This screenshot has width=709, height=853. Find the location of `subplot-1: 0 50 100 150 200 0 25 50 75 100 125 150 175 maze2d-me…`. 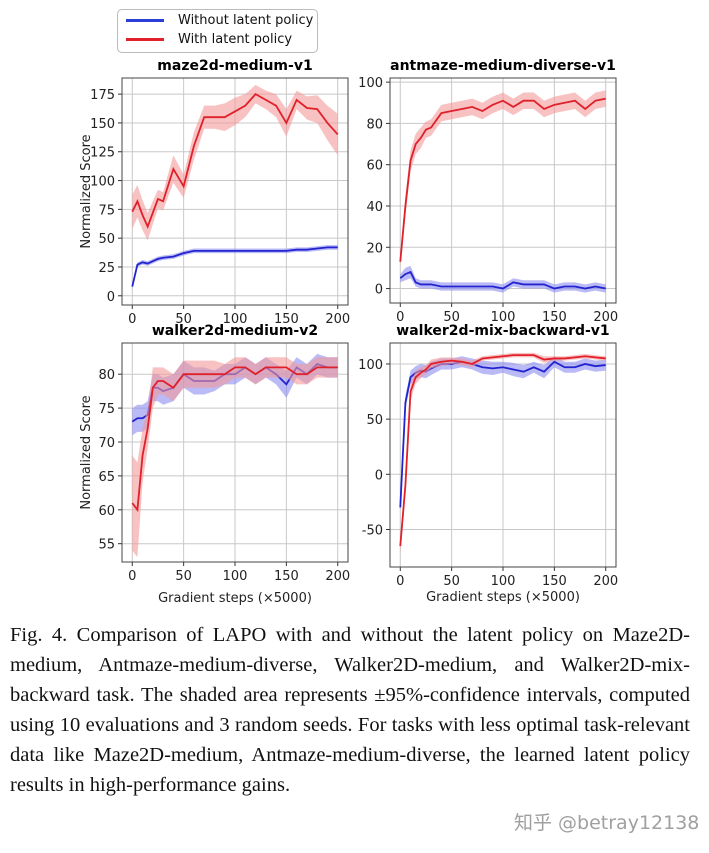

subplot-1: 0 50 100 150 200 0 25 50 75 100 125 150 175 maze2d-me… is located at coordinates (214, 192).